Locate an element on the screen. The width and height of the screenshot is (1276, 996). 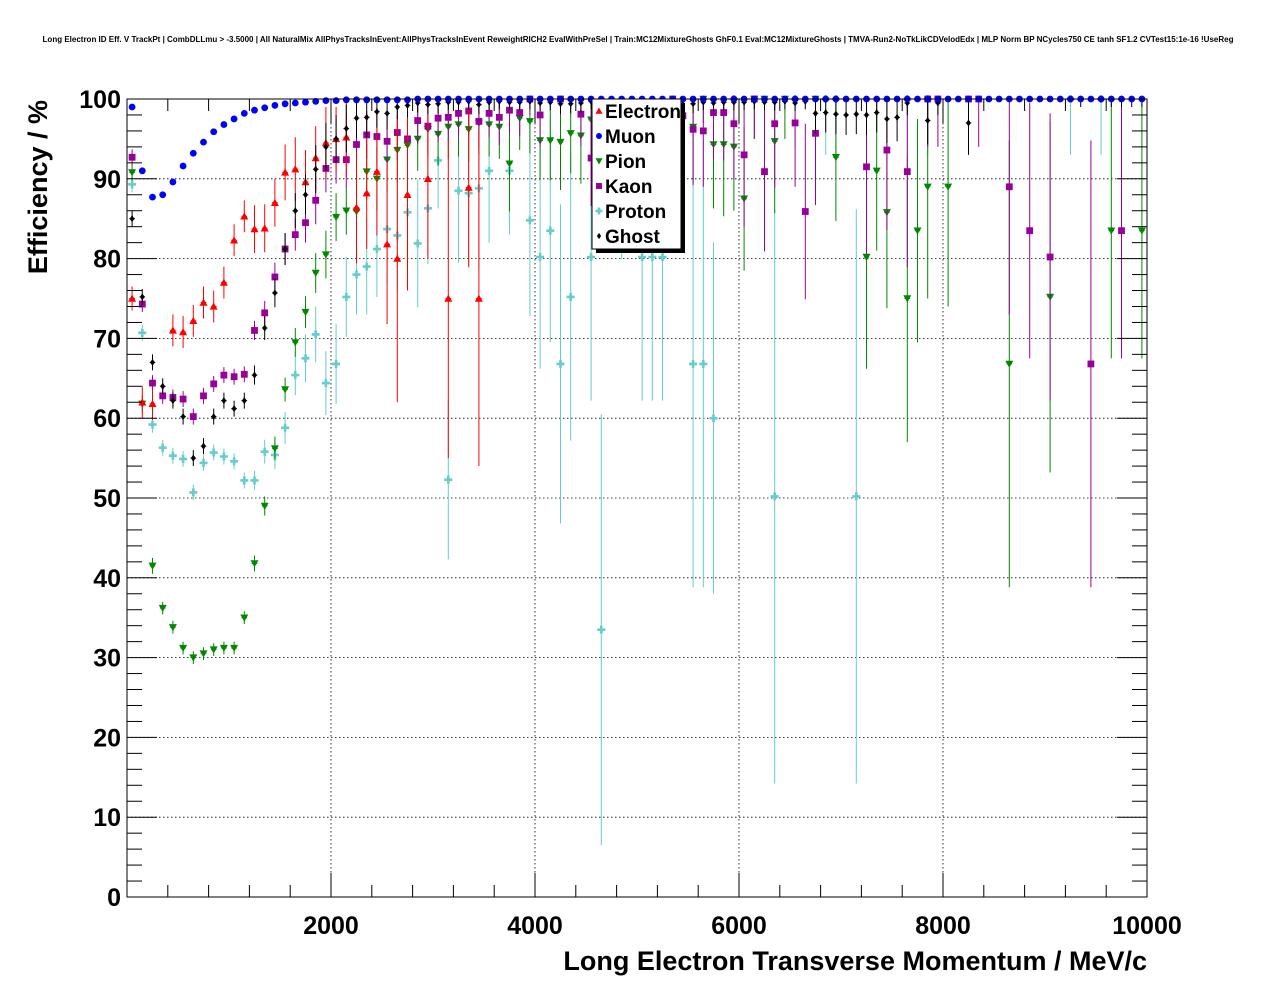
x-tick-label: 10000 is located at coordinates (1147, 926).